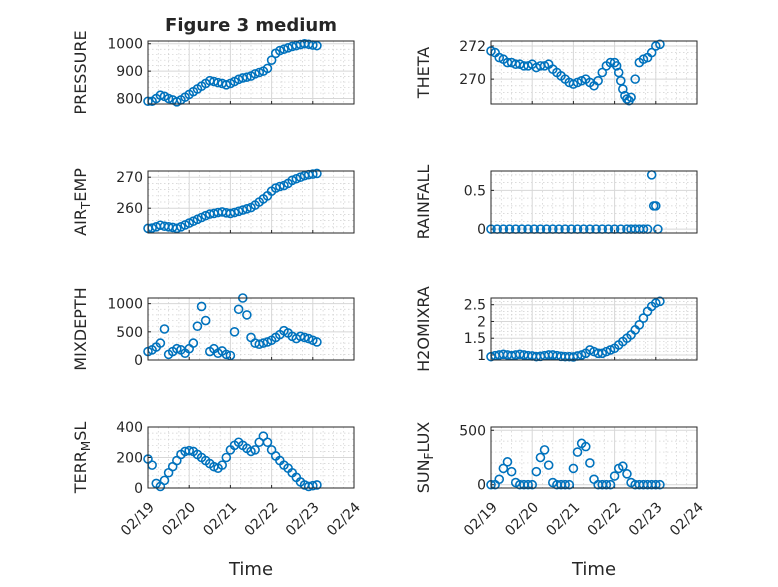 This screenshot has width=778, height=587. Describe the element at coordinates (262, 519) in the screenshot. I see `x-tick-label: 02/22` at that location.